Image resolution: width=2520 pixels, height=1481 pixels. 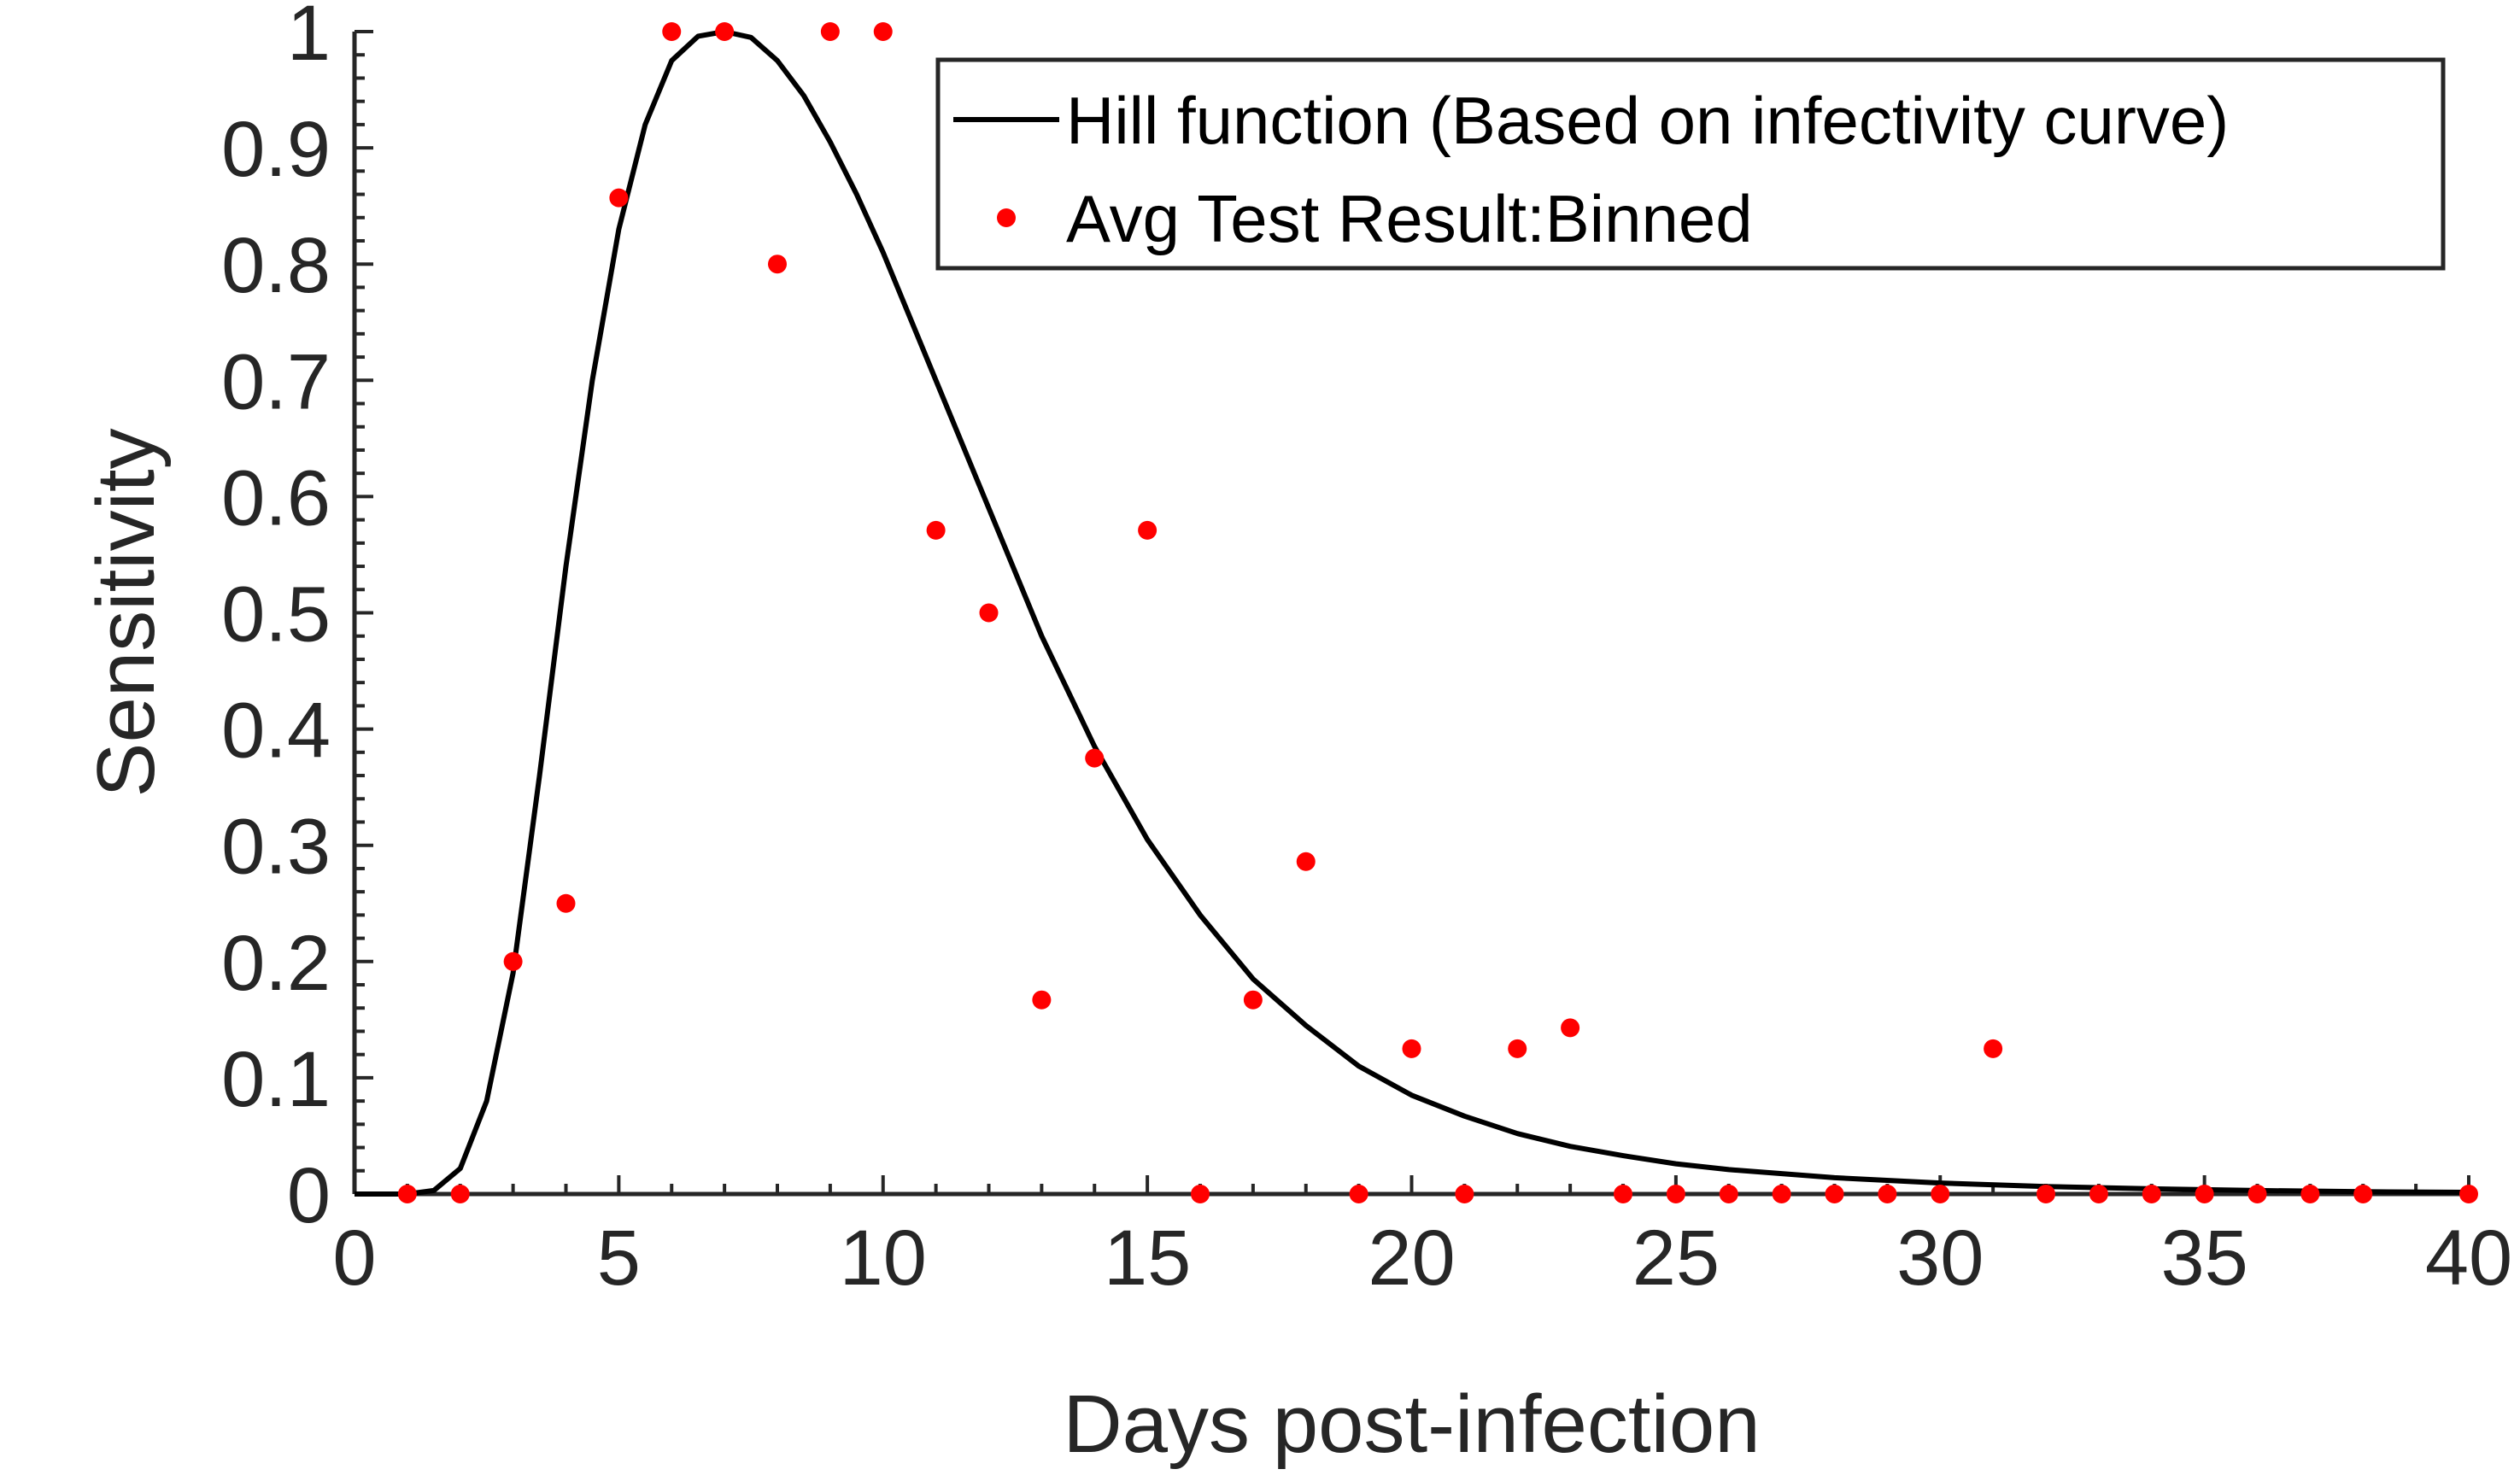 What do you see at coordinates (1006, 217) in the screenshot?
I see `legend-marker-swatch` at bounding box center [1006, 217].